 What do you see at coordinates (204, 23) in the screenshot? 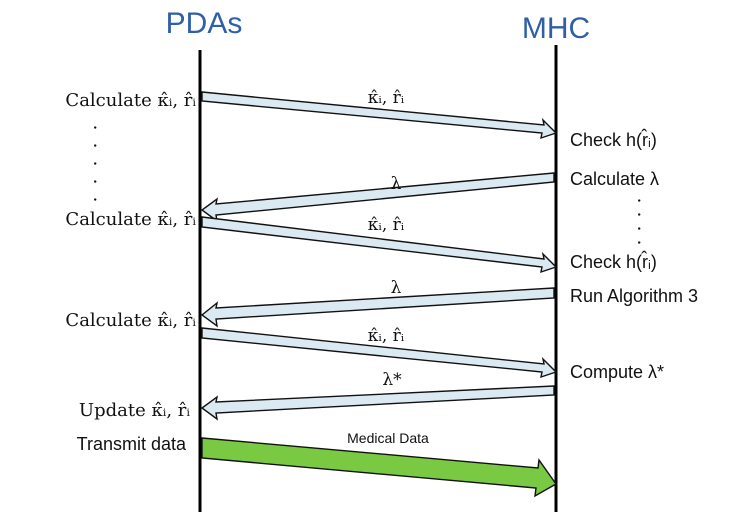
I see `pdas-header: PDAs` at bounding box center [204, 23].